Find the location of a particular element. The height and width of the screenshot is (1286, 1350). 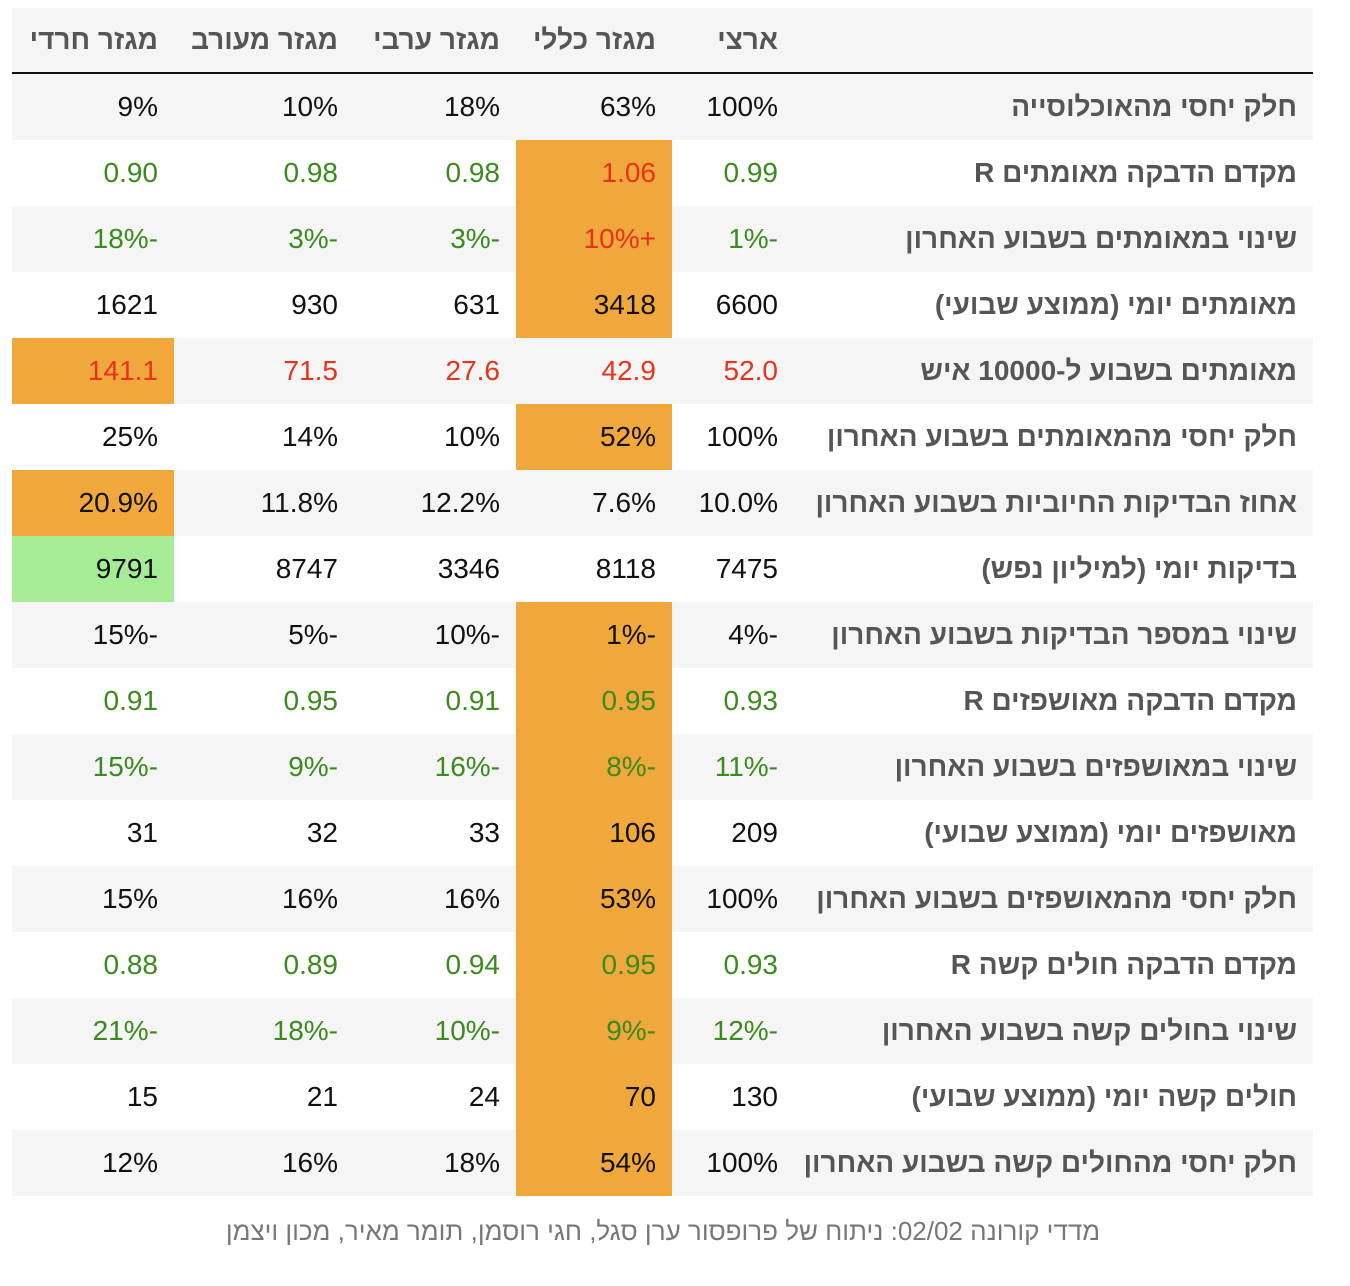

column-header: מגזר ערבי is located at coordinates (435, 41).